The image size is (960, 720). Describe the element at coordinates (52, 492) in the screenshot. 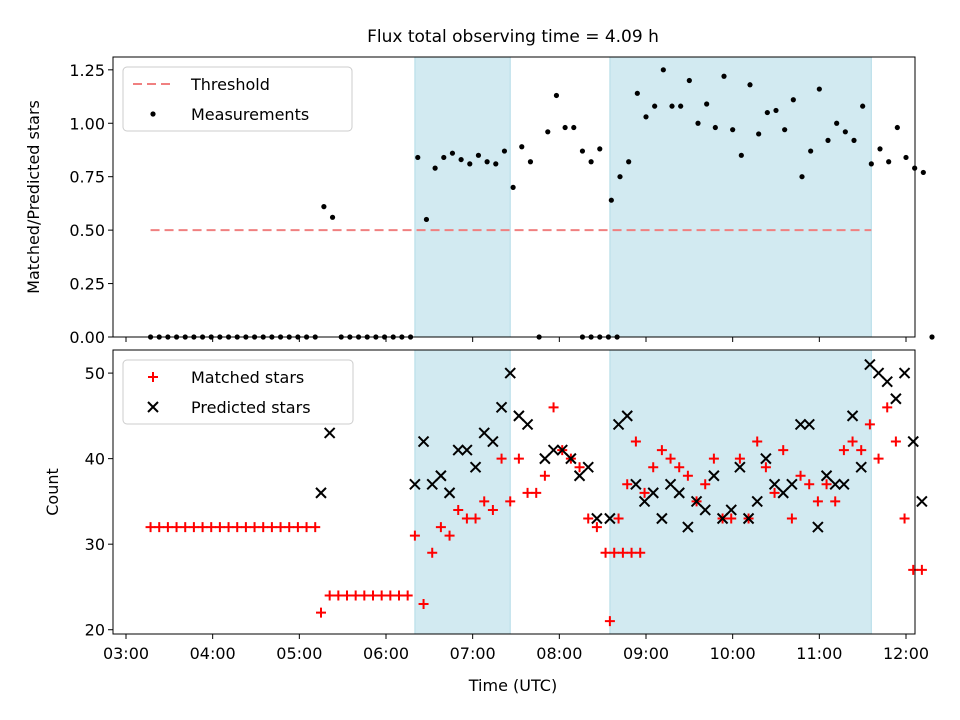

I see `y-axis-label: Count` at that location.